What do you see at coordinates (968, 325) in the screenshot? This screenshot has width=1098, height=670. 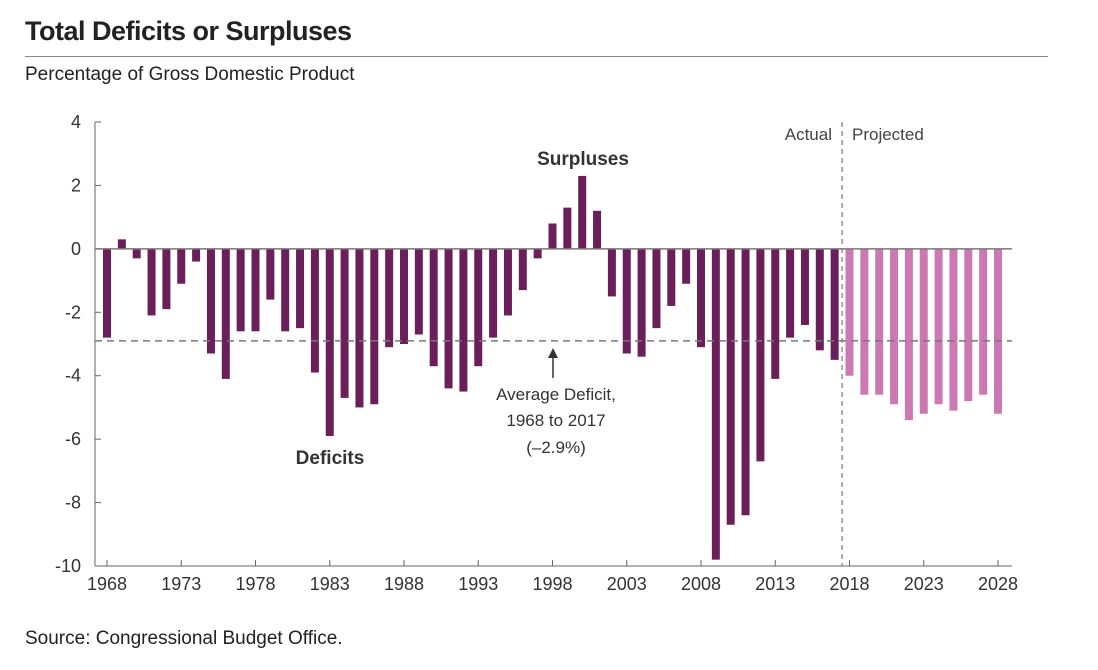 I see `bar-2026` at bounding box center [968, 325].